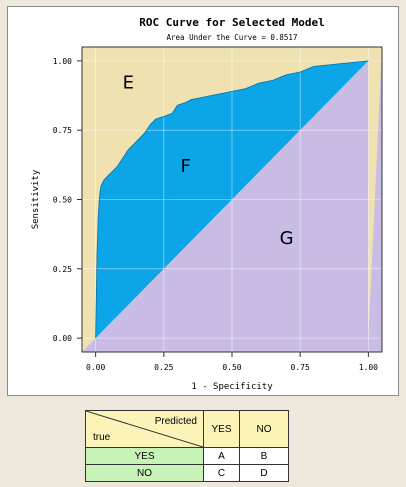  I want to click on table-row: NO C D, so click(187, 473).